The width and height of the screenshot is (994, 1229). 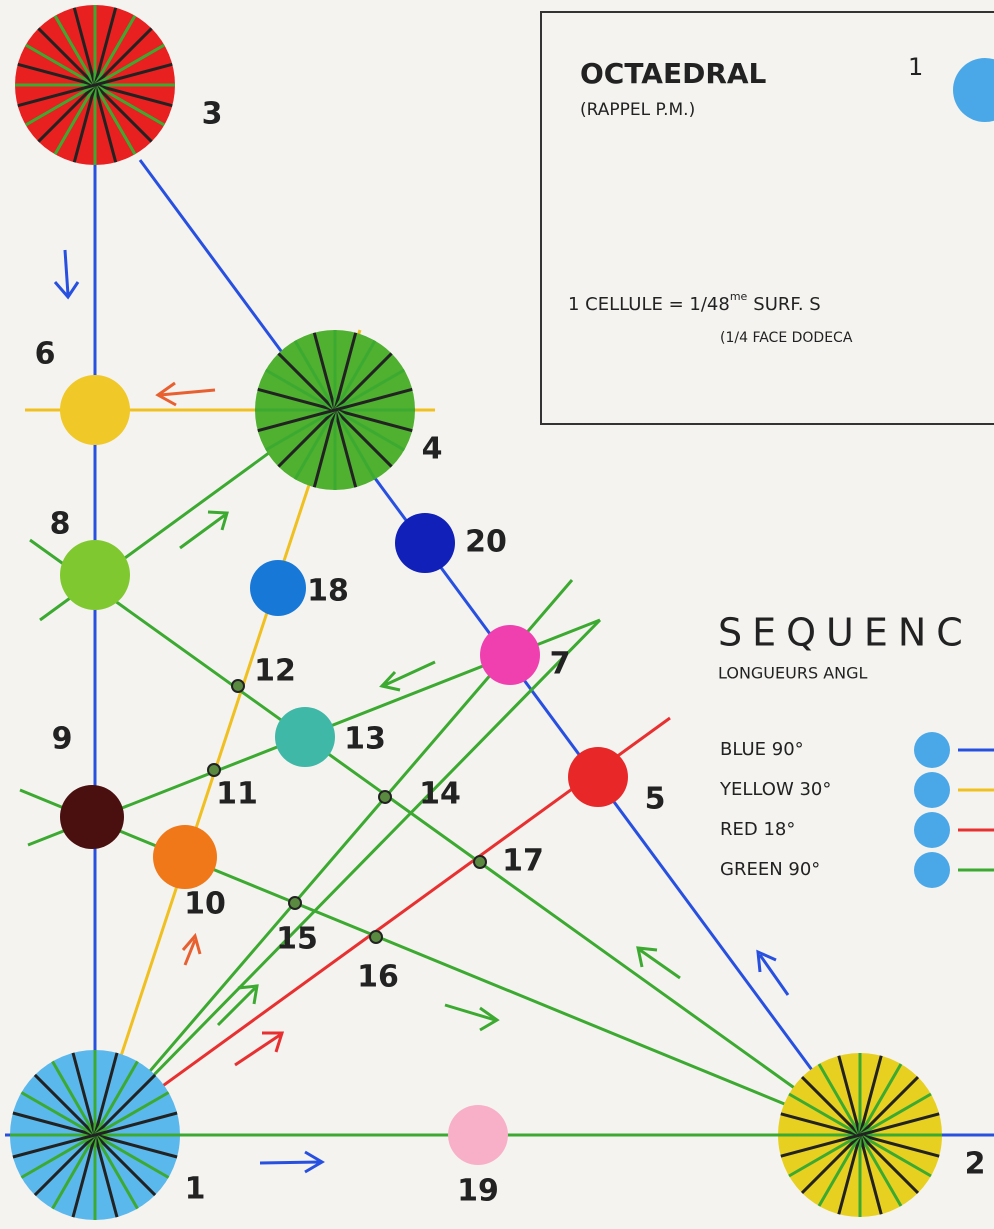 What do you see at coordinates (378, 977) in the screenshot?
I see `node-label: 16` at bounding box center [378, 977].